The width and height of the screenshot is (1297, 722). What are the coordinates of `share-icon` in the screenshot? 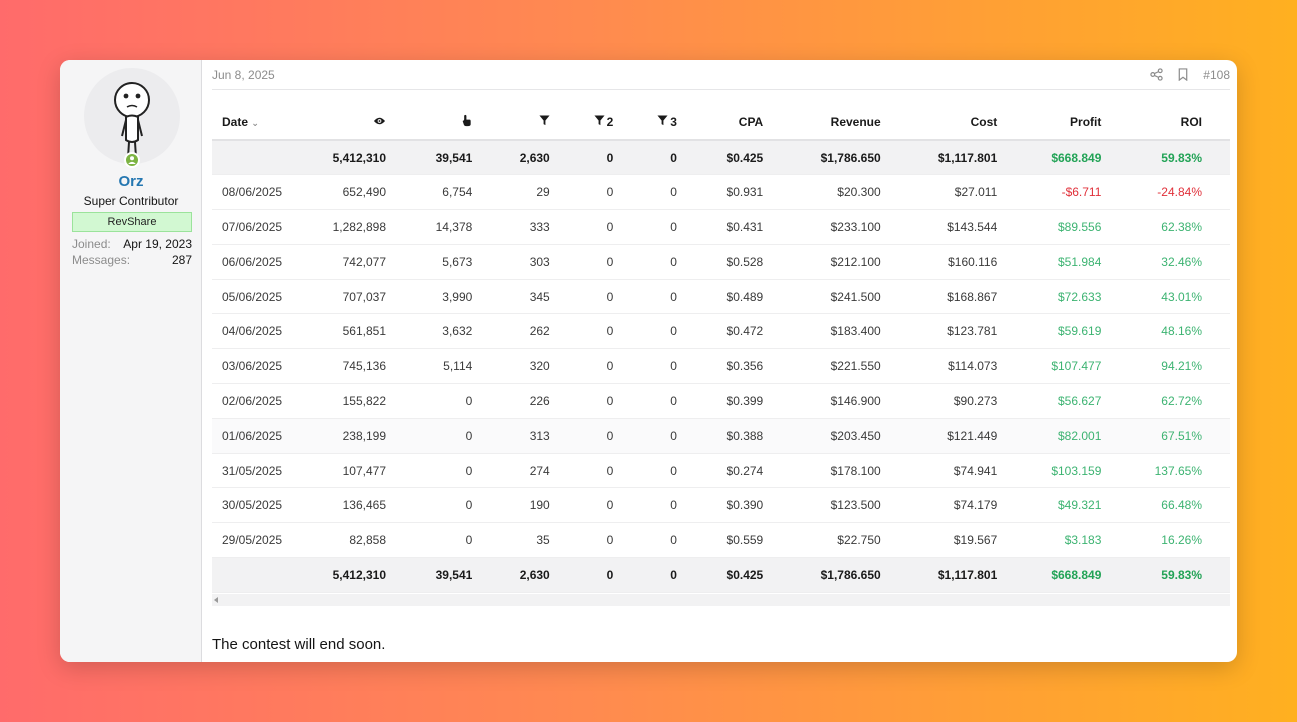 It's located at (1156, 74).